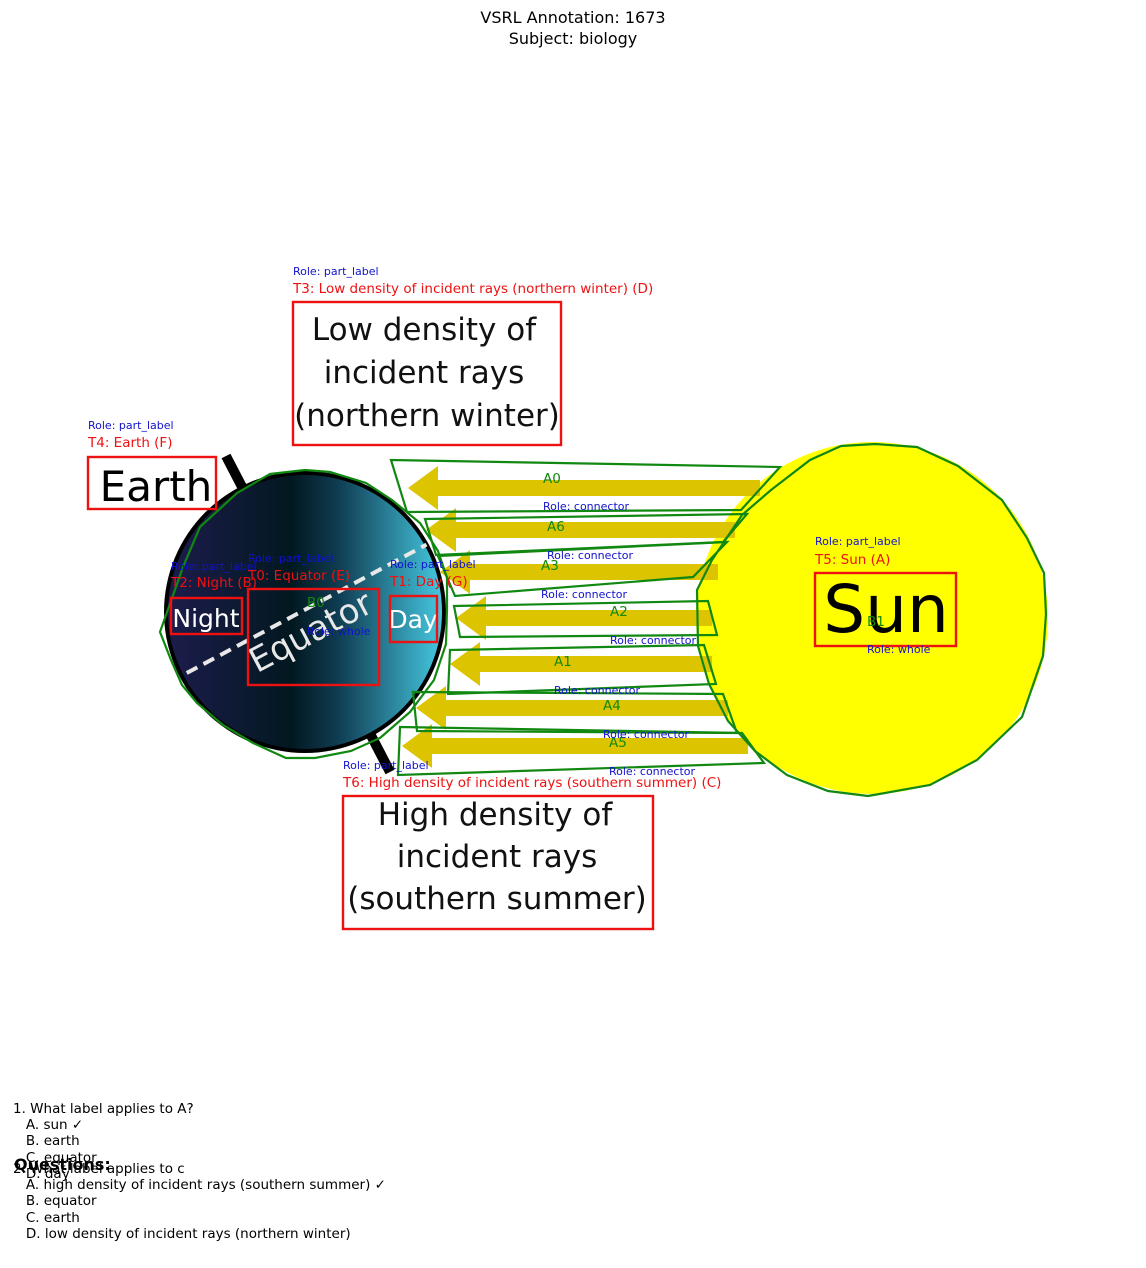  Describe the element at coordinates (298, 576) in the screenshot. I see `label-t0: T0: Equator (E)` at that location.